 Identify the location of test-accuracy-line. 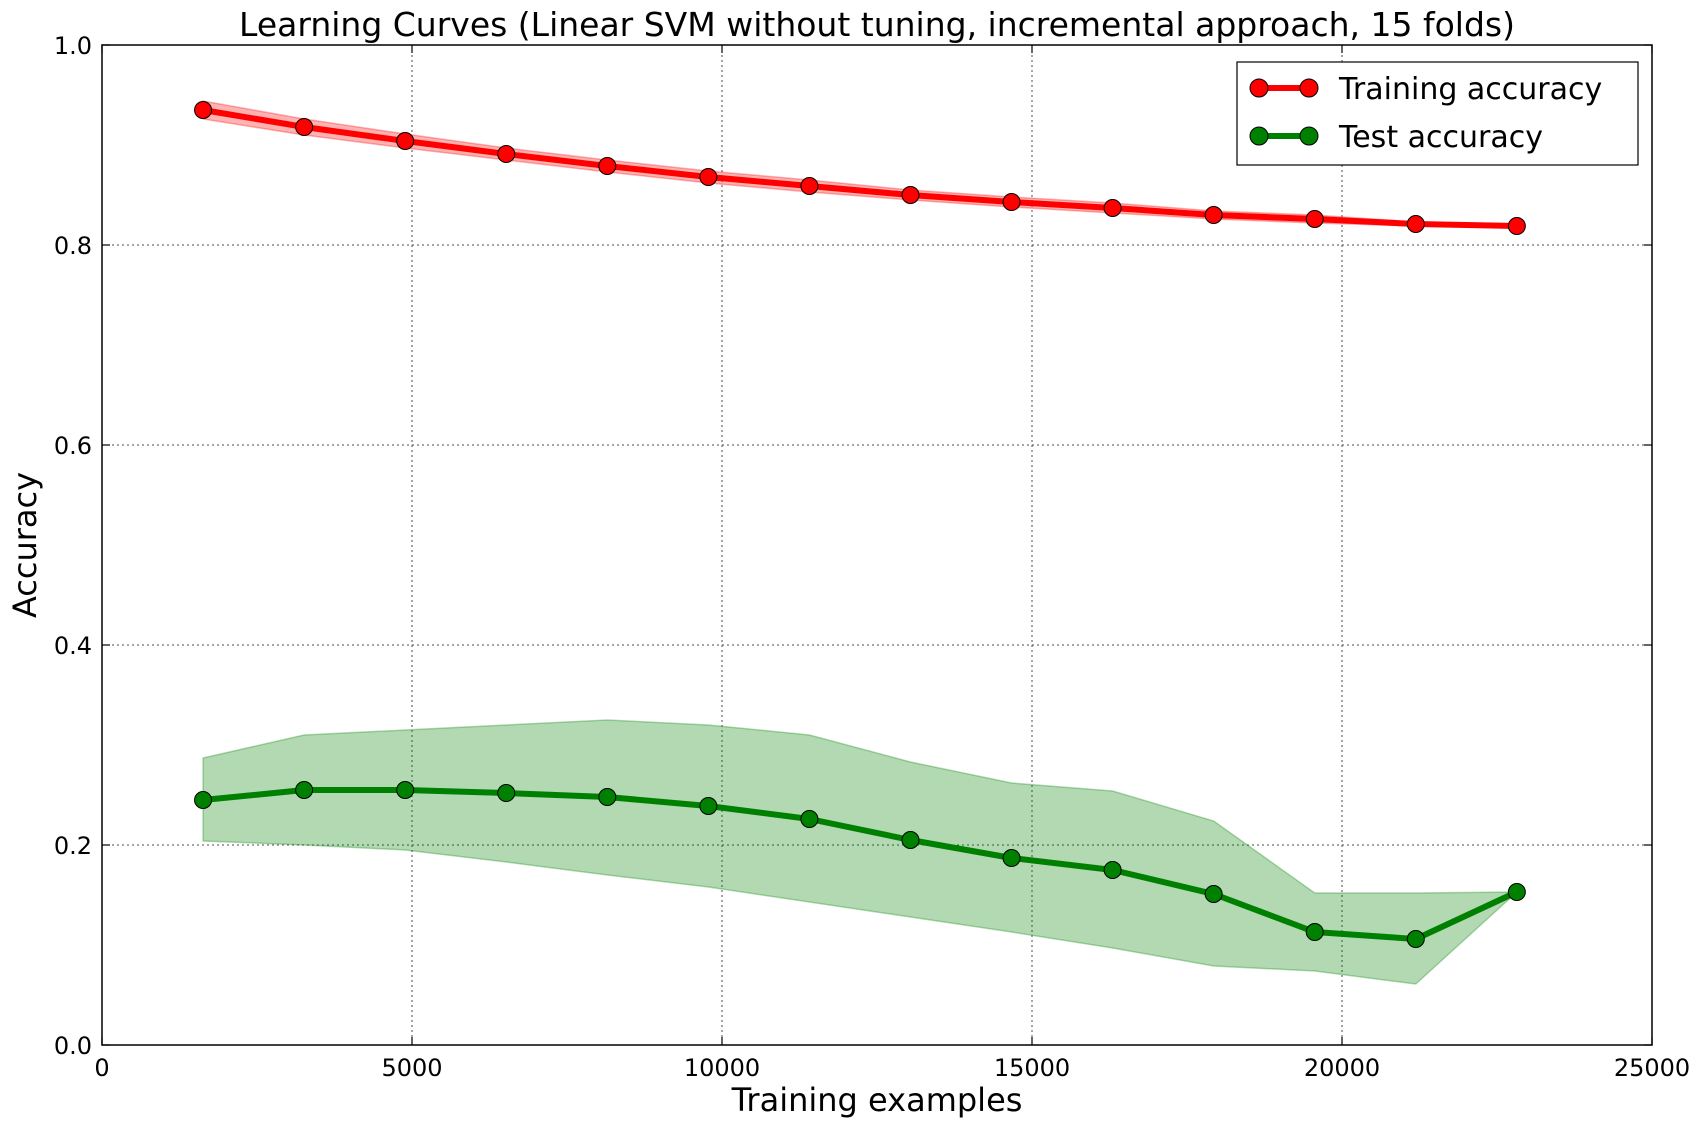
(860, 864).